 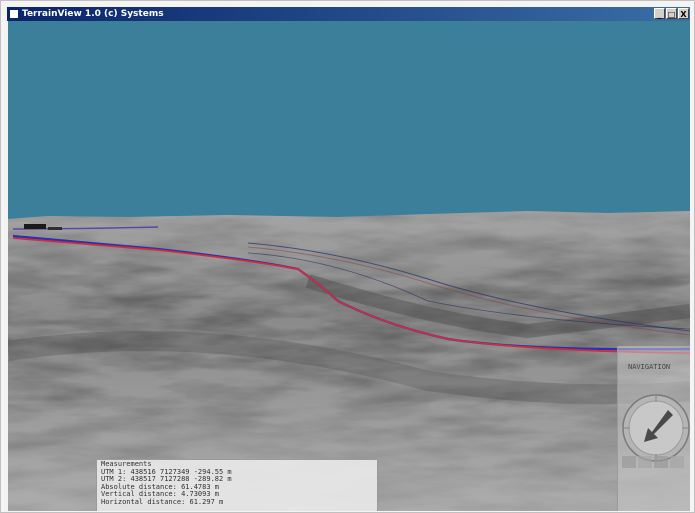 I want to click on measurement-utm1: UTM 1: 438516 7127349 -294.55 m, so click(x=166, y=471).